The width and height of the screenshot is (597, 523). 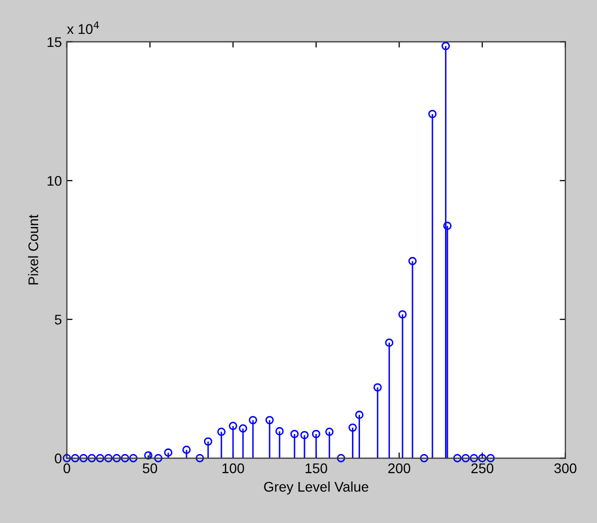 What do you see at coordinates (150, 468) in the screenshot?
I see `x-tick-label: 50` at bounding box center [150, 468].